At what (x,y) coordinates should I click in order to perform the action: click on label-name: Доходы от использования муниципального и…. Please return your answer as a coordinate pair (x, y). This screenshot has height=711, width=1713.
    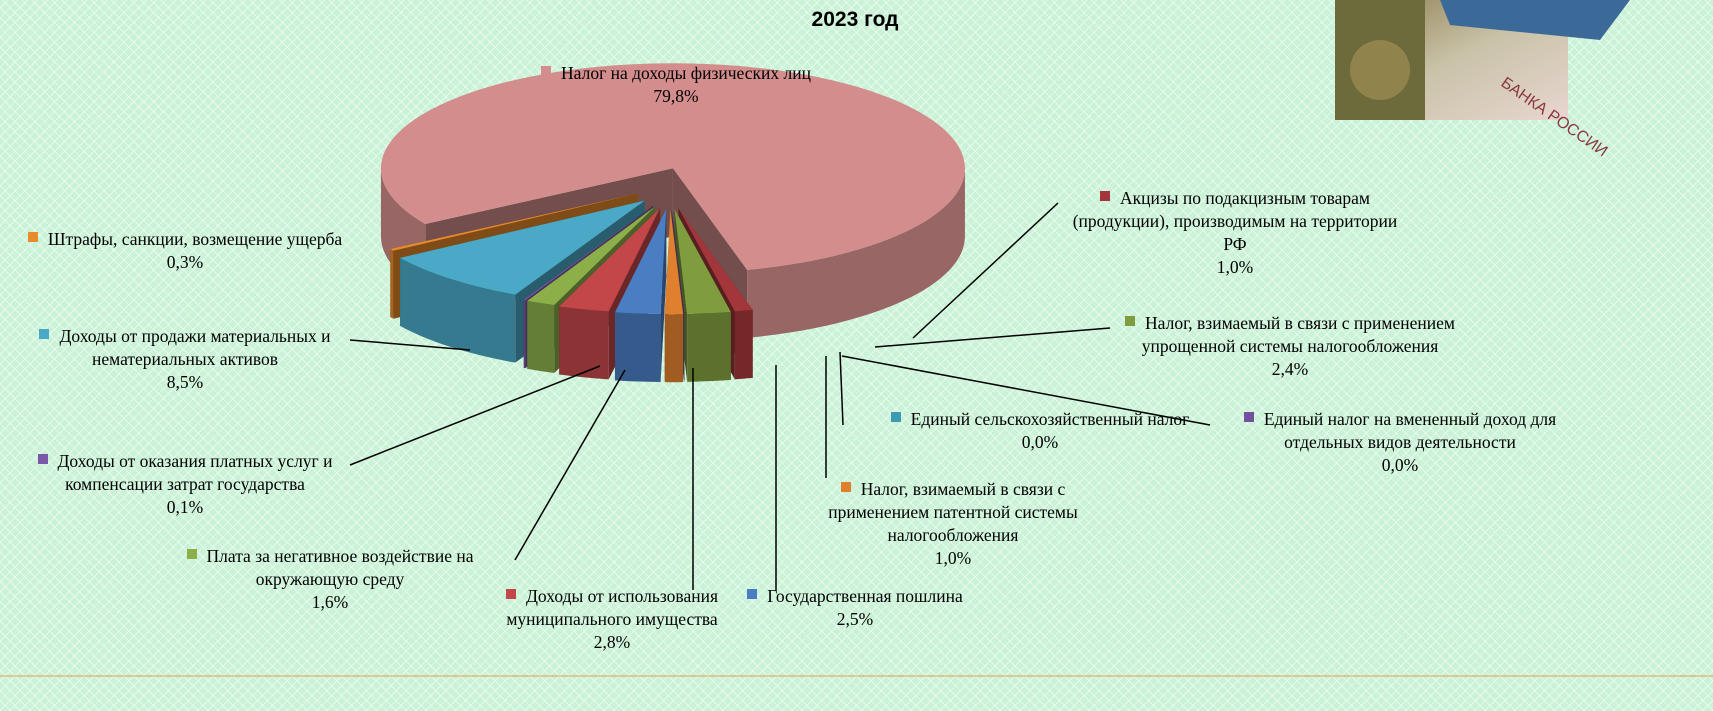
    Looking at the image, I should click on (612, 607).